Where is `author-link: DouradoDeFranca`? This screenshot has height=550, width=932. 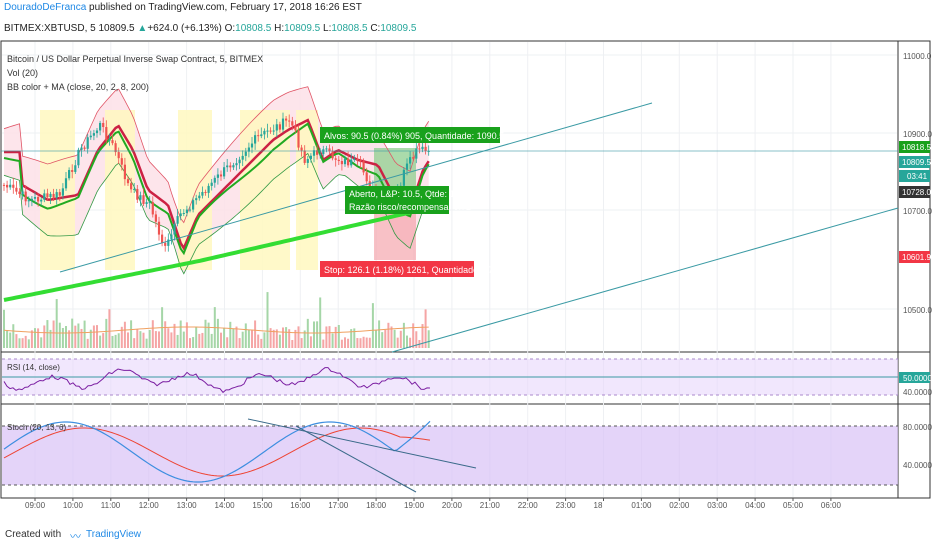
author-link: DouradoDeFranca is located at coordinates (45, 7).